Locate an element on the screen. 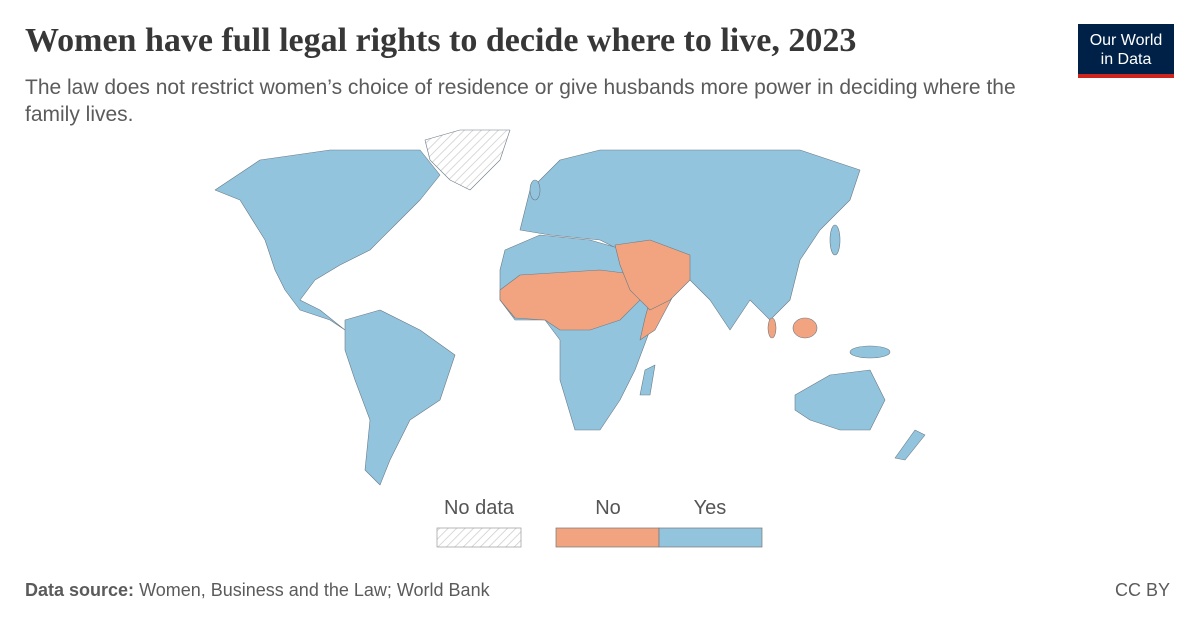 The image size is (1200, 627). source-link: Women, Business and the Law; World Bank is located at coordinates (314, 590).